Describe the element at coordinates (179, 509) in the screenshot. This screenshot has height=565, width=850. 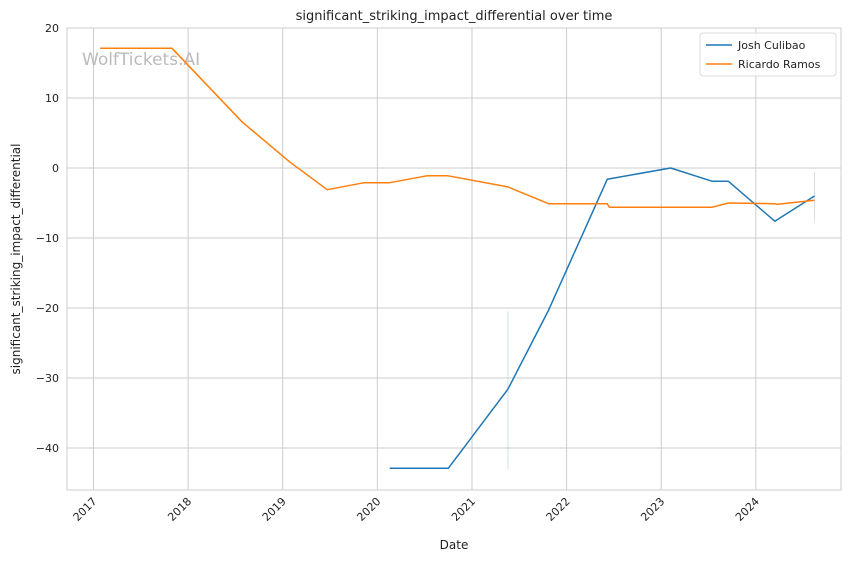
I see `x-tick-label: 2018` at that location.